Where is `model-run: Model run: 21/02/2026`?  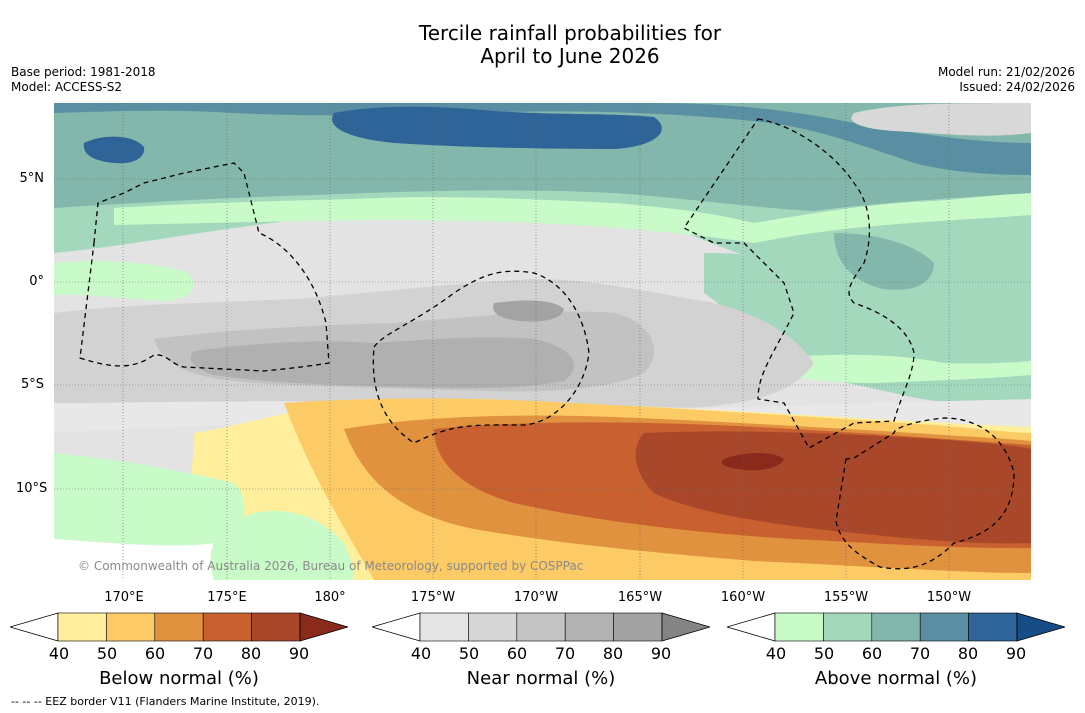 model-run: Model run: 21/02/2026 is located at coordinates (1006, 72).